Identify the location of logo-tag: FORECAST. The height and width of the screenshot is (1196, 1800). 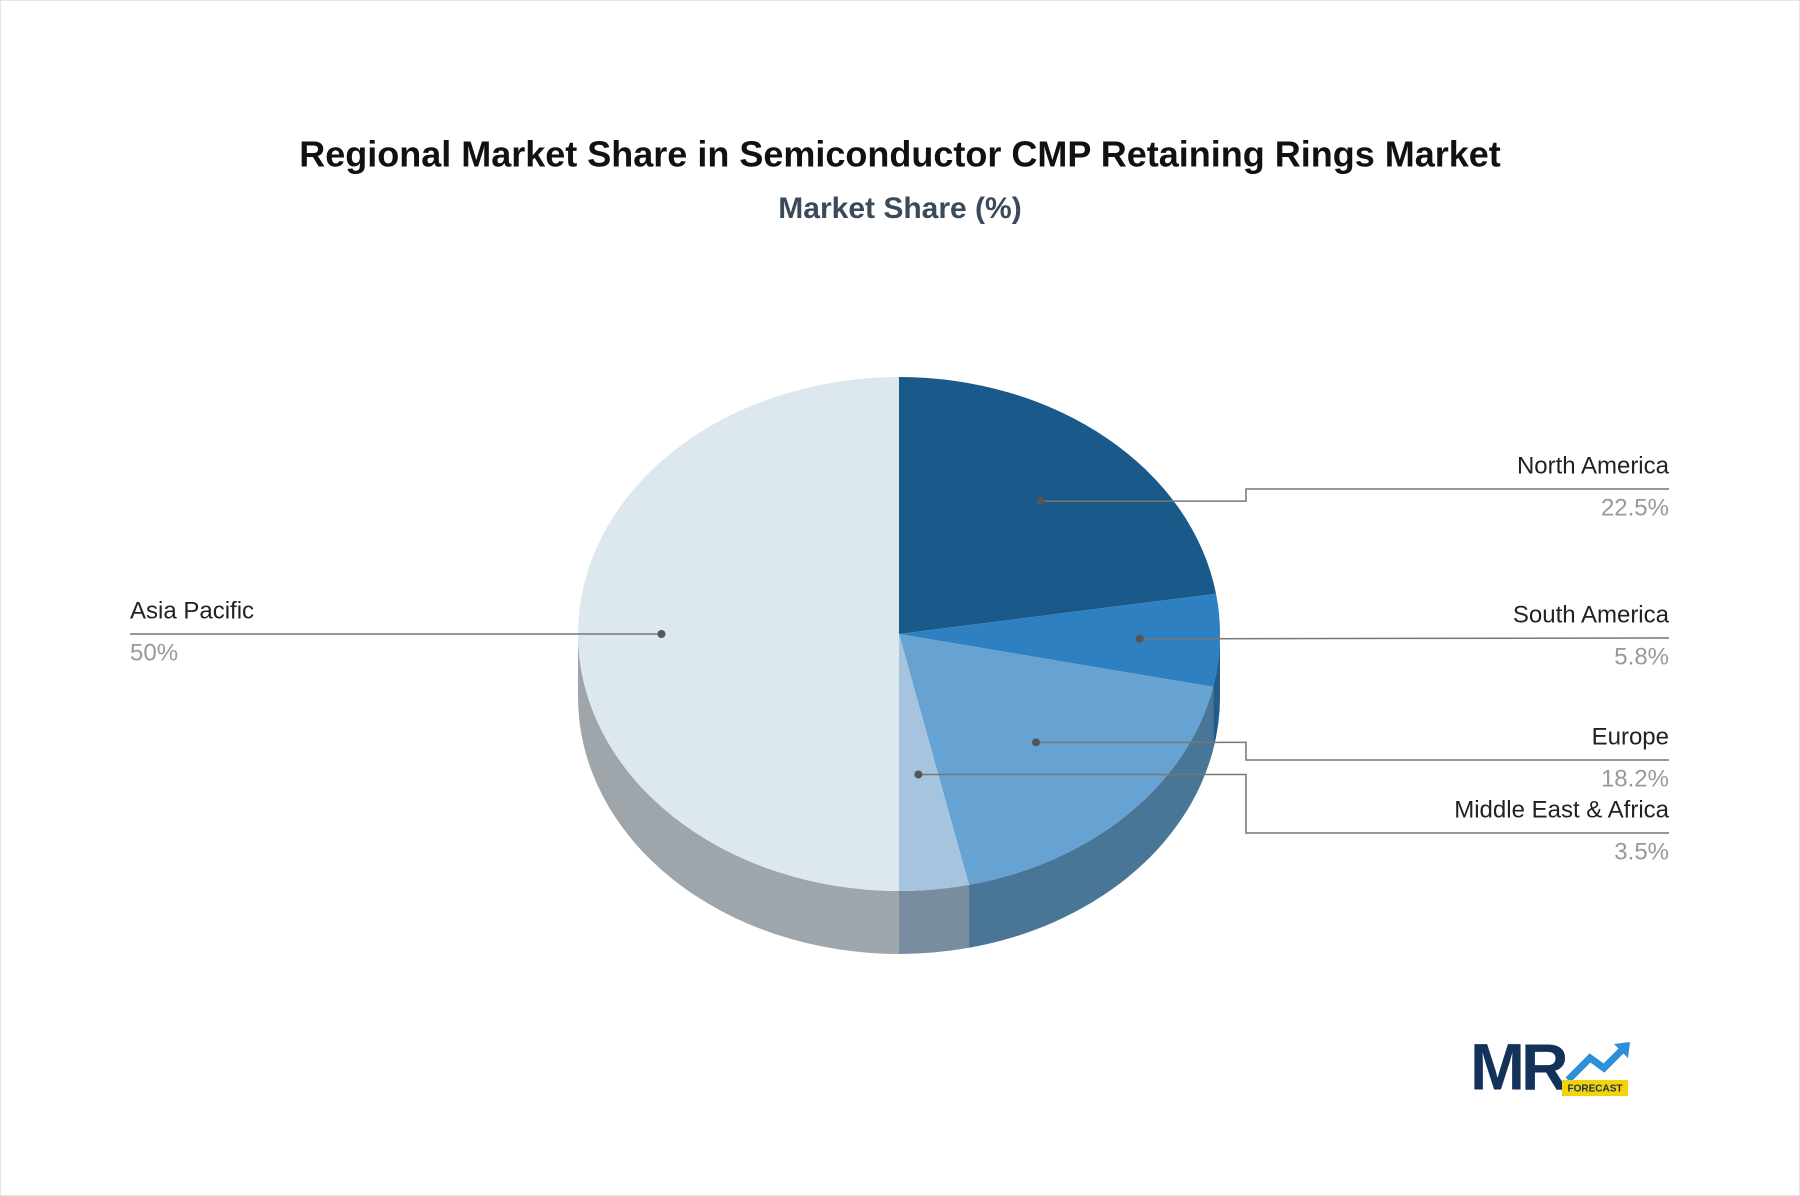
(1595, 1089).